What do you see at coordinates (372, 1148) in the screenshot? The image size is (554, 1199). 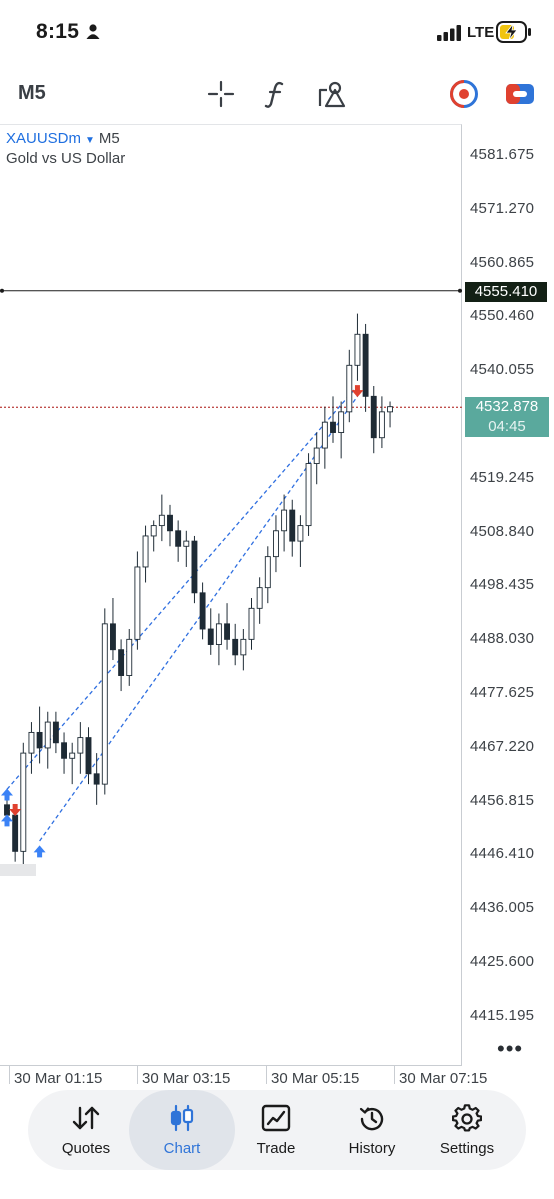 I see `nav-history-label: History` at bounding box center [372, 1148].